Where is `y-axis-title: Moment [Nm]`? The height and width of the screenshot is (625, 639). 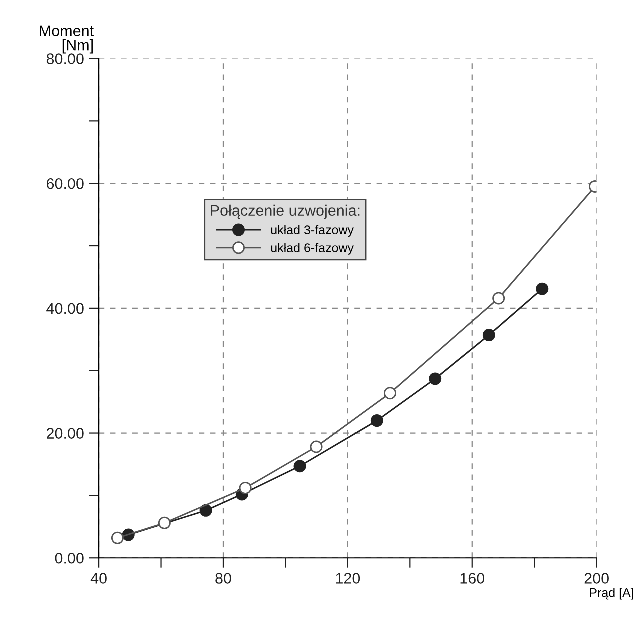 y-axis-title: Moment [Nm] is located at coordinates (67, 40).